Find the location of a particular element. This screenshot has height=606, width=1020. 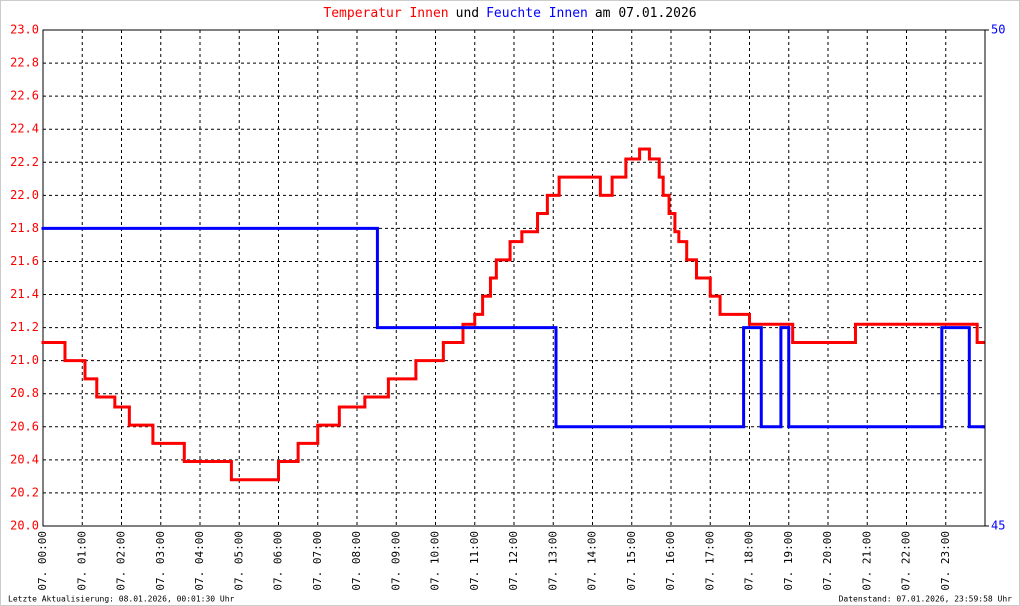

x-tick-label: 07. 08:00 is located at coordinates (356, 561).